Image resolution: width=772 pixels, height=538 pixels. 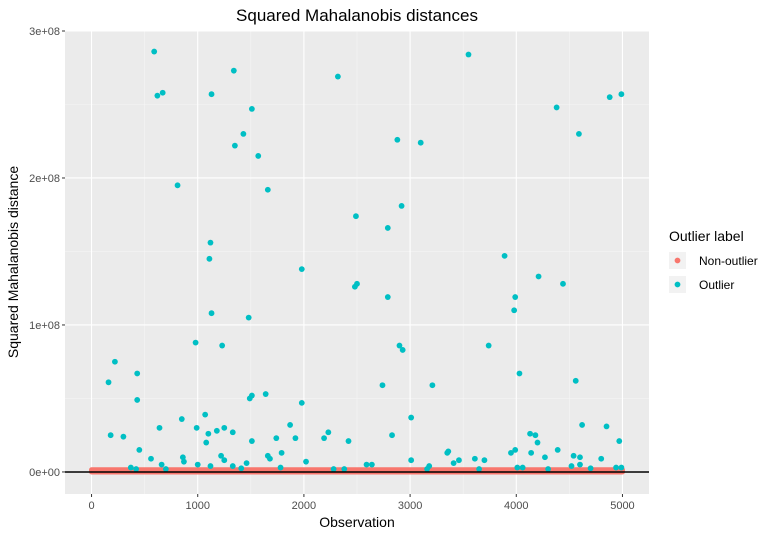 What do you see at coordinates (622, 506) in the screenshot?
I see `x-tick-label: 5000` at bounding box center [622, 506].